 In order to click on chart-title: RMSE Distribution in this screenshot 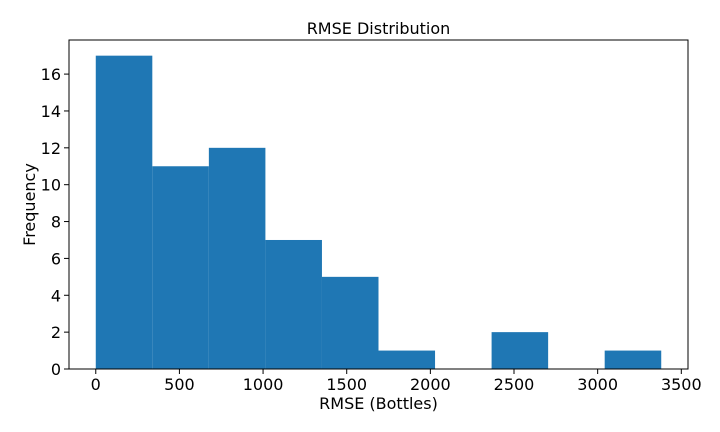, I will do `click(379, 28)`.